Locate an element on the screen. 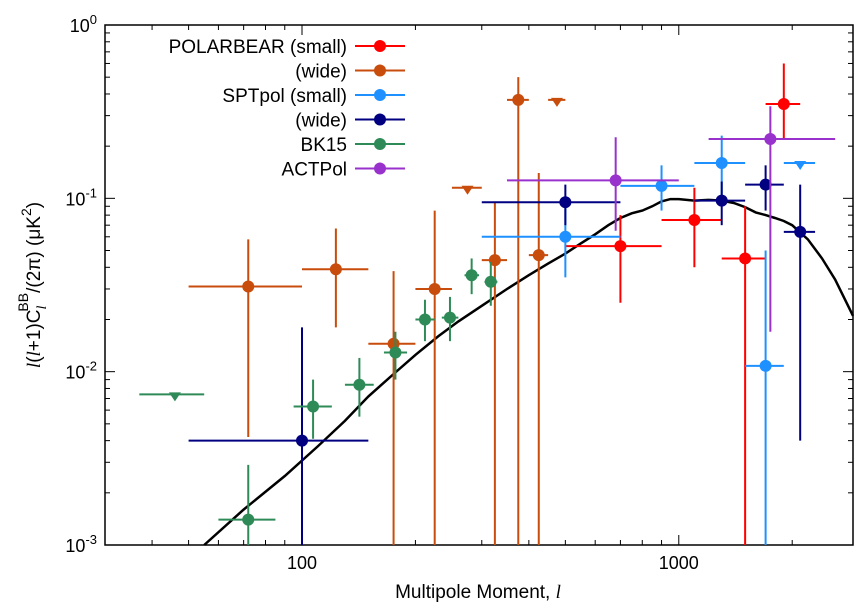  x-tick-label: 1000 is located at coordinates (679, 563).